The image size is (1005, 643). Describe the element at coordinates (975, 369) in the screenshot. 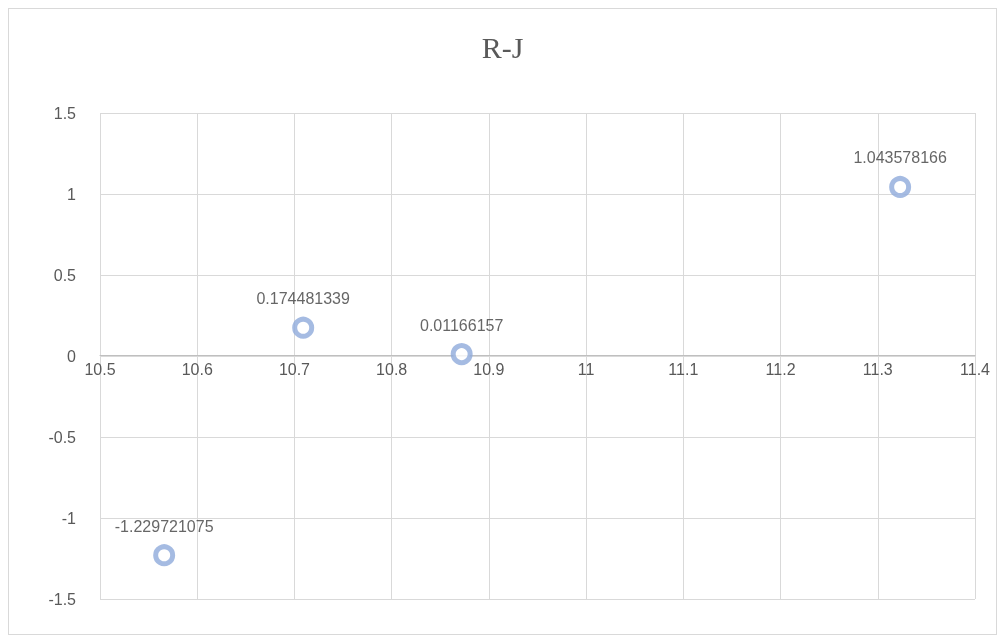

I see `x-tick-label: 11.4` at that location.